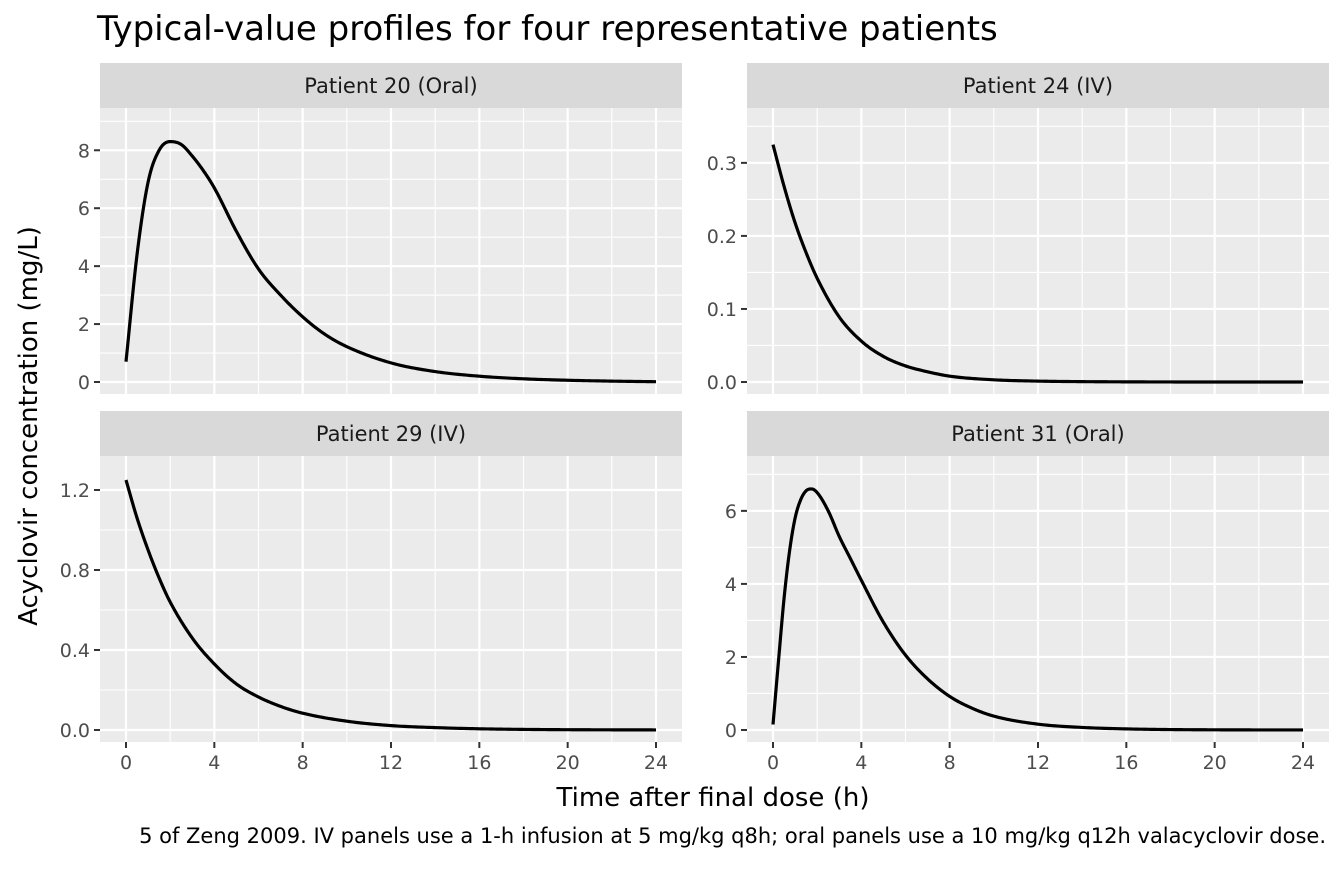 The image size is (1344, 869). Describe the element at coordinates (722, 237) in the screenshot. I see `y-tick-label: 0.2` at that location.